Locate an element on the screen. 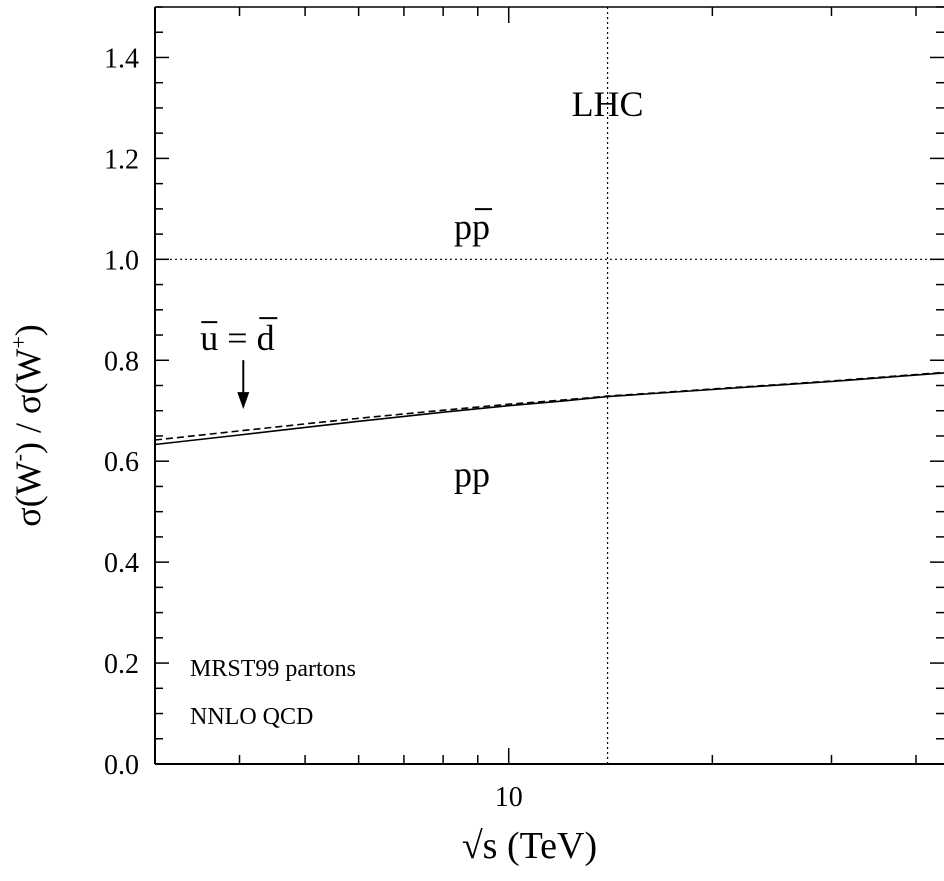 The width and height of the screenshot is (944, 881). arrow-head is located at coordinates (243, 401).